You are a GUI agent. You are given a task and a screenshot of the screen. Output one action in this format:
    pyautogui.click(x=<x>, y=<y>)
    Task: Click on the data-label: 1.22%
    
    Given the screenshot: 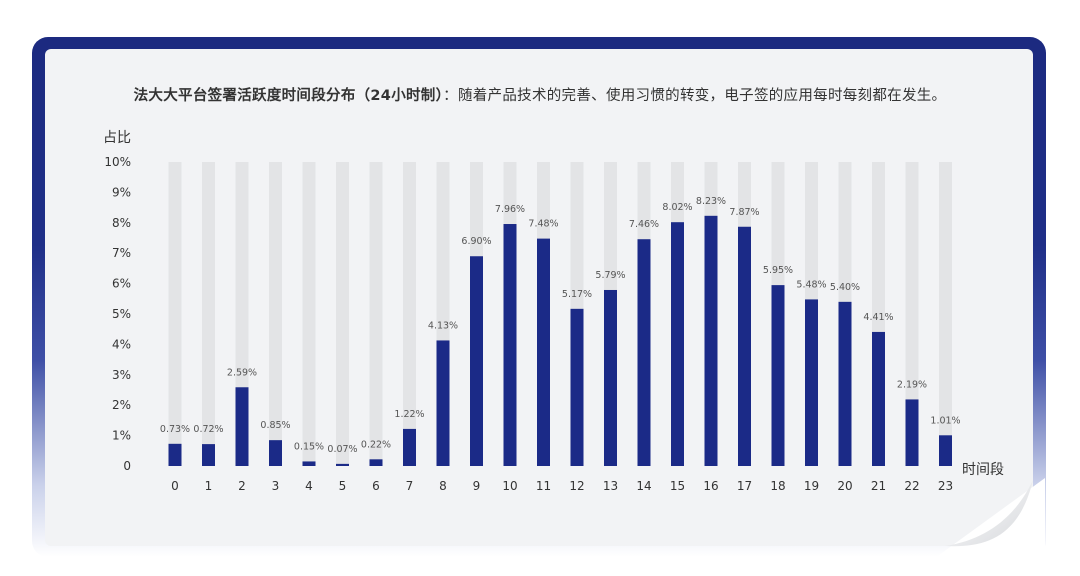 What is the action you would take?
    pyautogui.click(x=409, y=414)
    